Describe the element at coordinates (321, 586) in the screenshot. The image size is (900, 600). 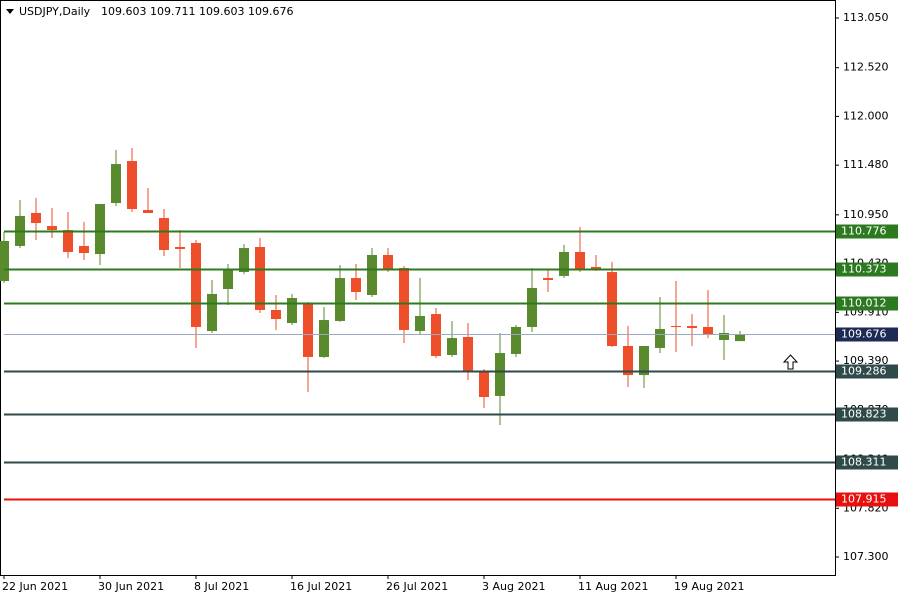
I see `x-tick-label: 16 Jul 2021` at that location.